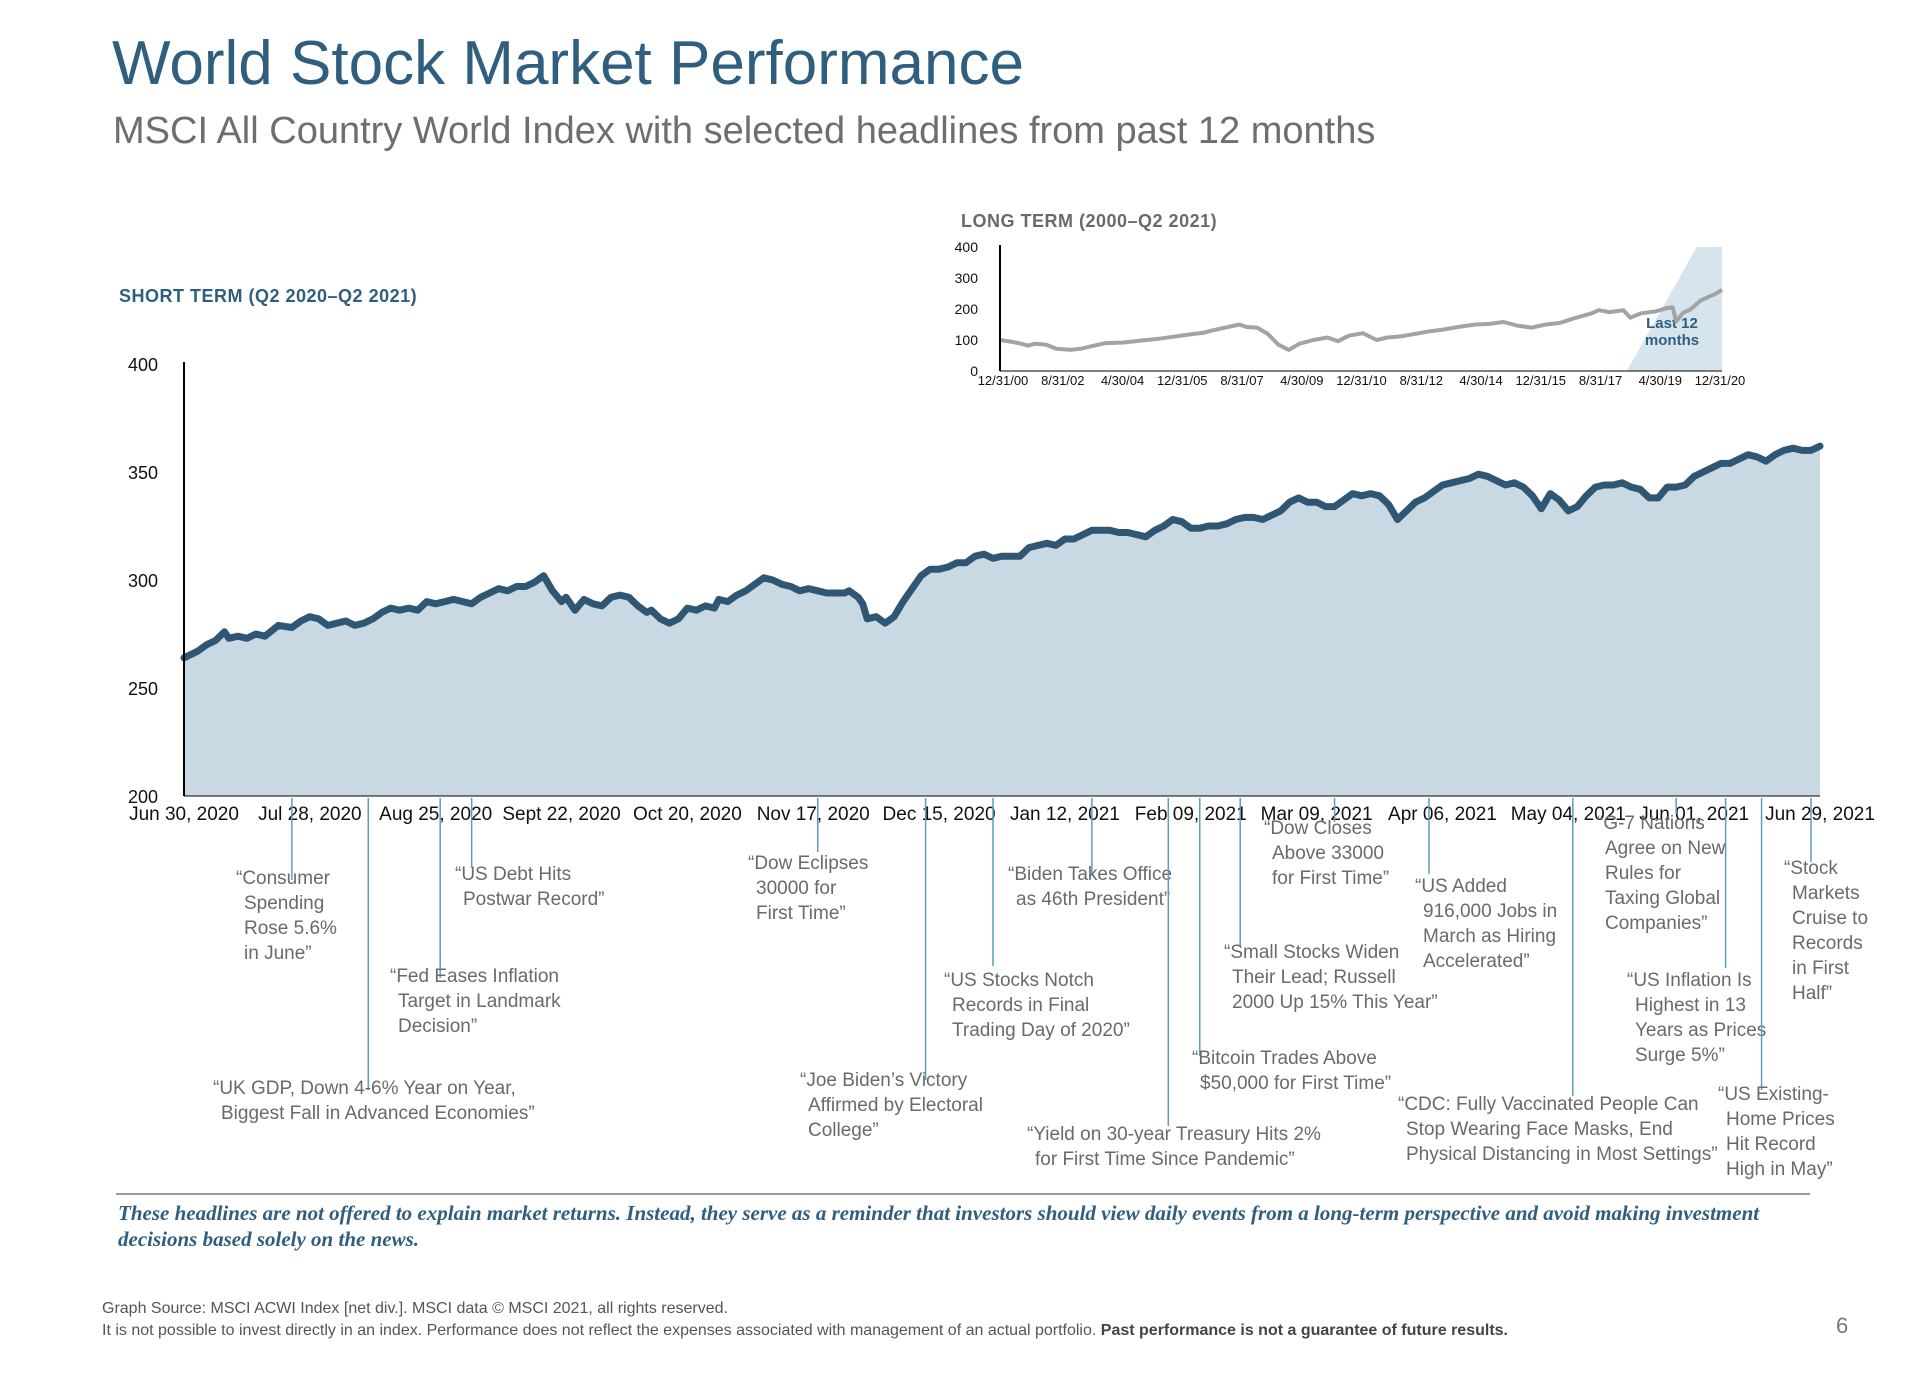  What do you see at coordinates (1442, 814) in the screenshot?
I see `x-tick-label: Apr 06, 2021` at bounding box center [1442, 814].